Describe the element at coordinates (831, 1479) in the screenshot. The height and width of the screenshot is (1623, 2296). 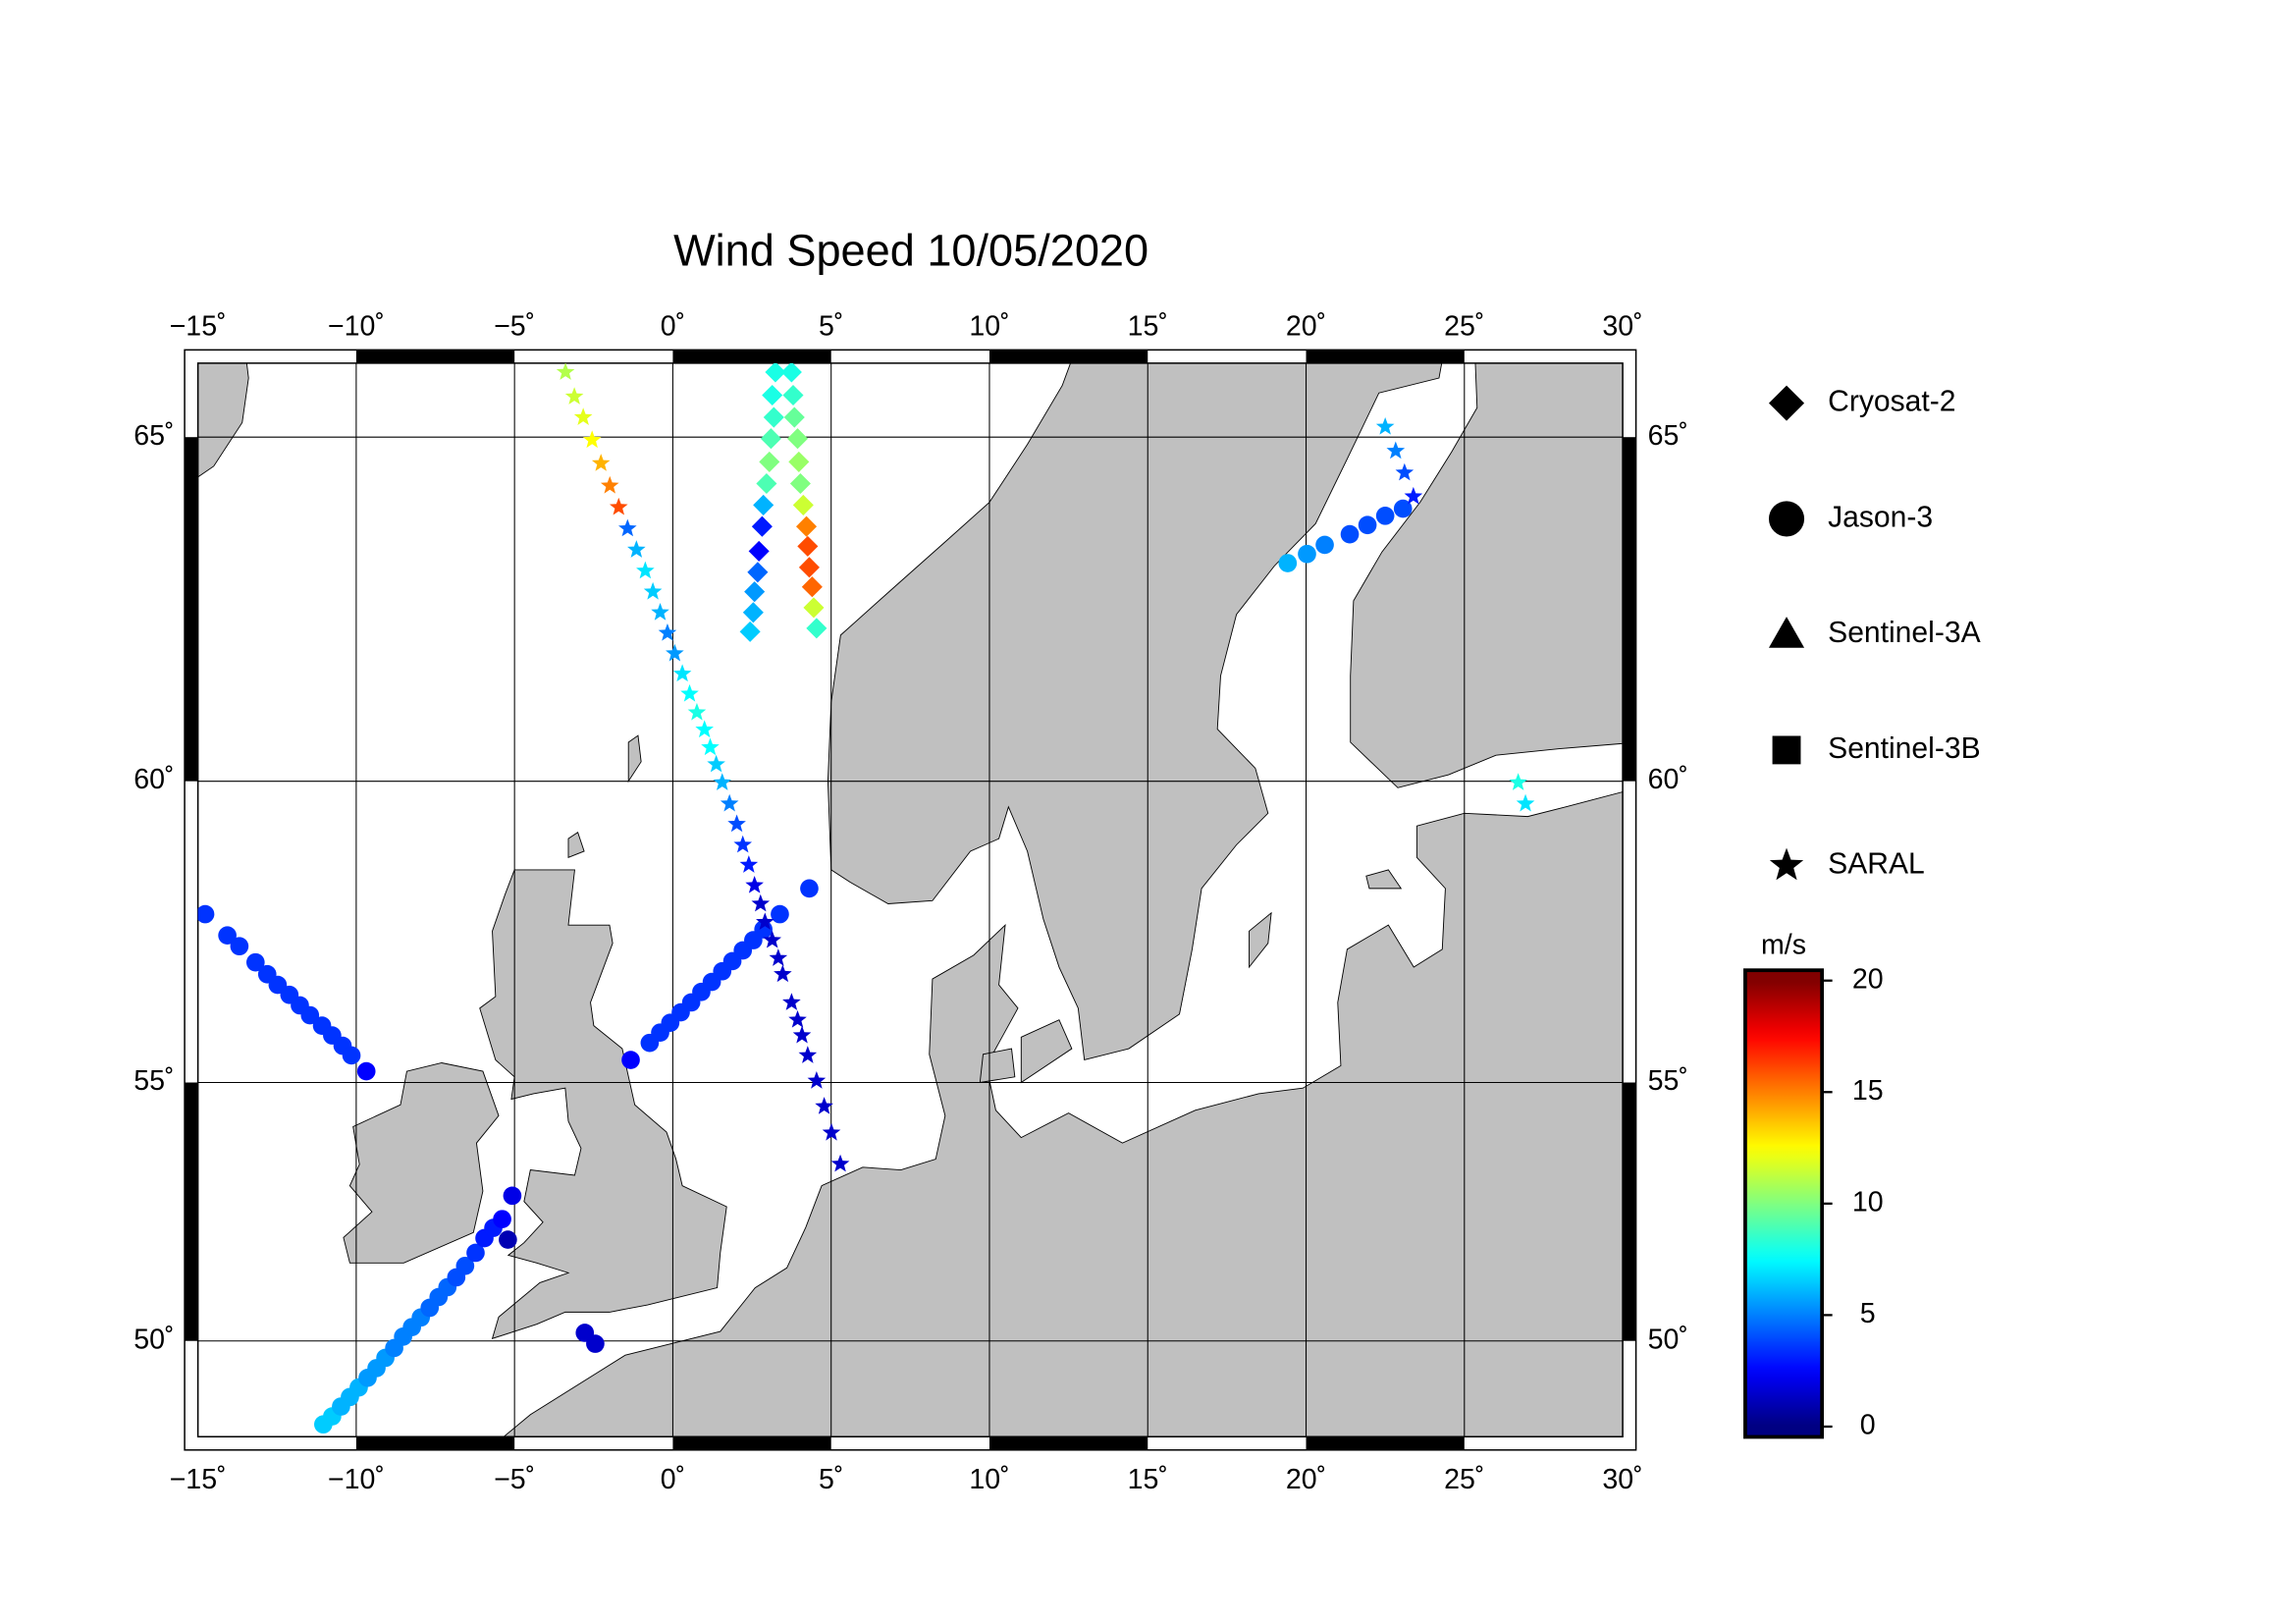
I see `x-tick-label: 5˚` at that location.